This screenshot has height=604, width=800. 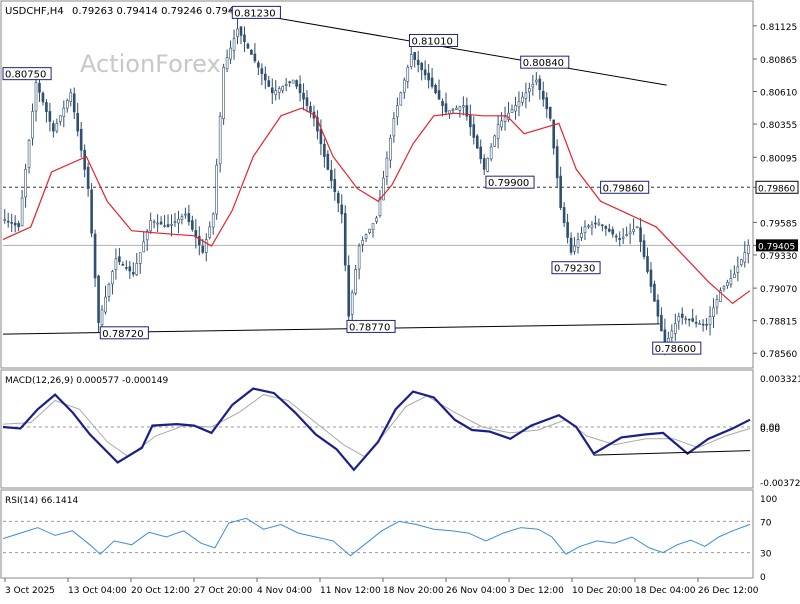 I want to click on x-axis-tick-label: 10 Dec 20:00, so click(x=602, y=591).